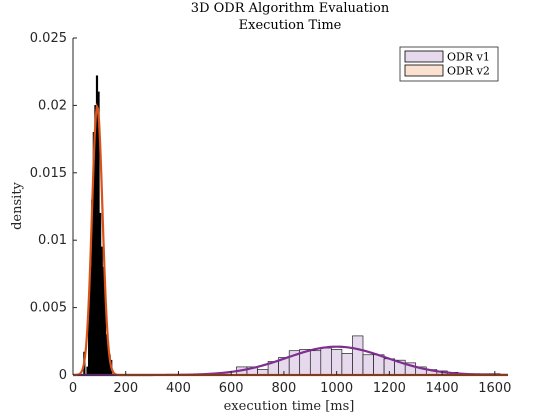  I want to click on y-axis-label: density, so click(17, 205).